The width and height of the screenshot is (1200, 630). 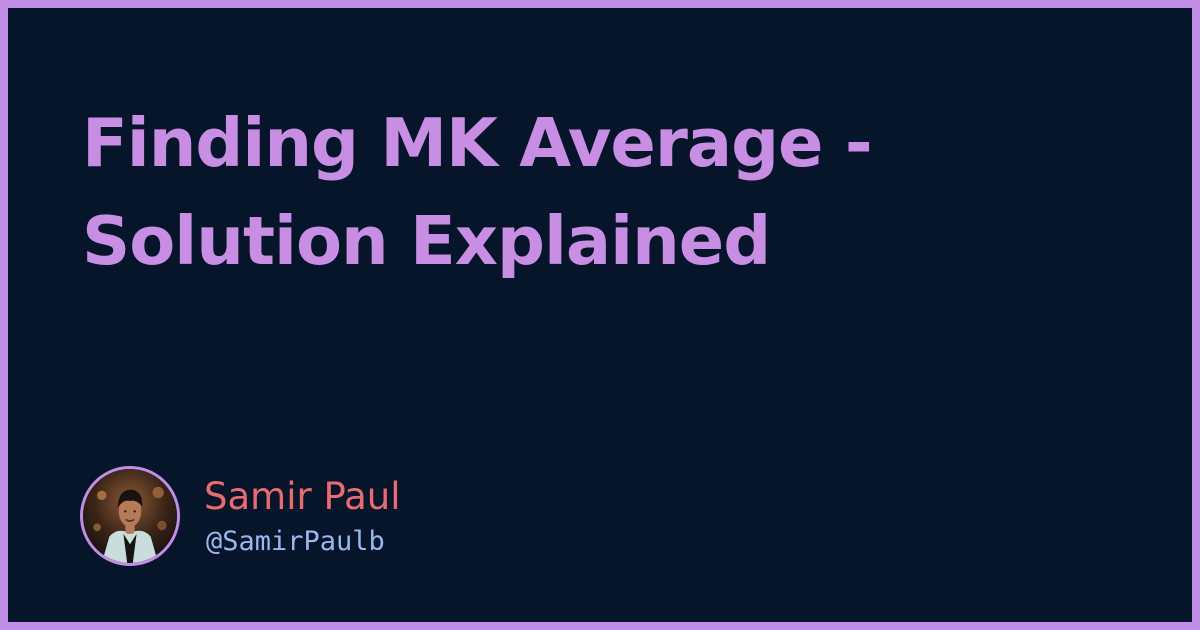 I want to click on author-avatar-icon, so click(x=130, y=516).